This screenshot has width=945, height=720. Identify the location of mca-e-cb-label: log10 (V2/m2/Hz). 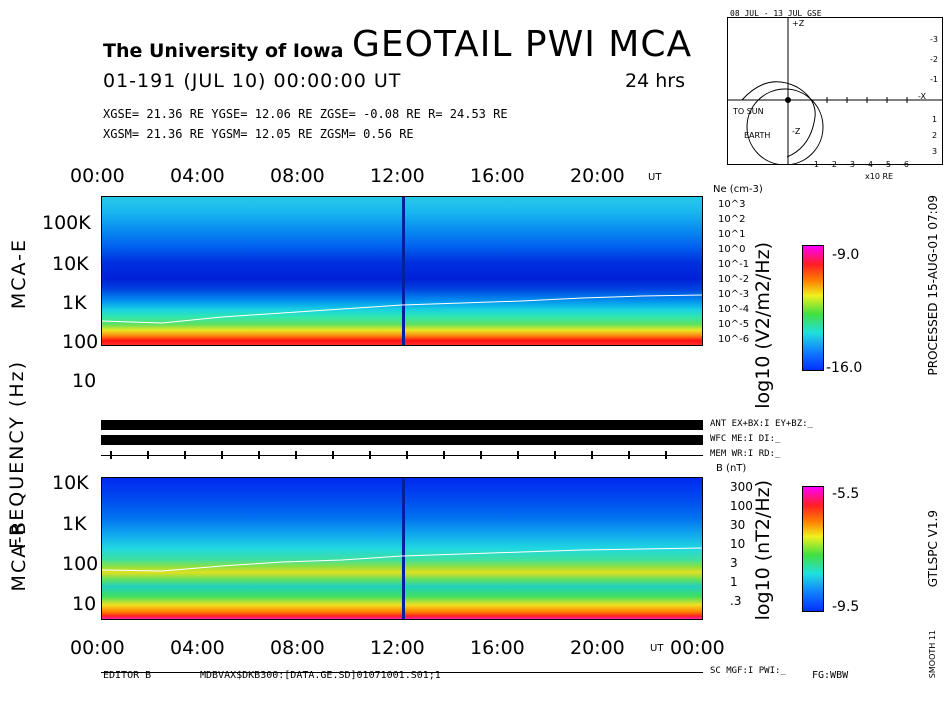
(763, 325).